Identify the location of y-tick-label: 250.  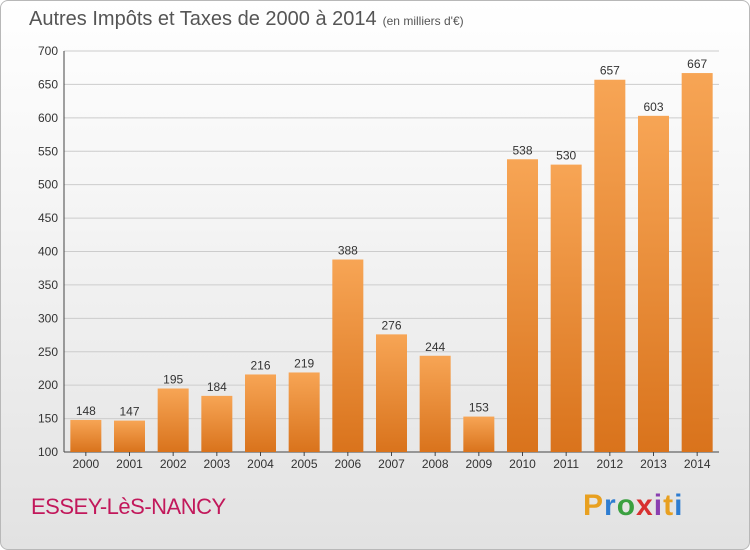
(48, 352).